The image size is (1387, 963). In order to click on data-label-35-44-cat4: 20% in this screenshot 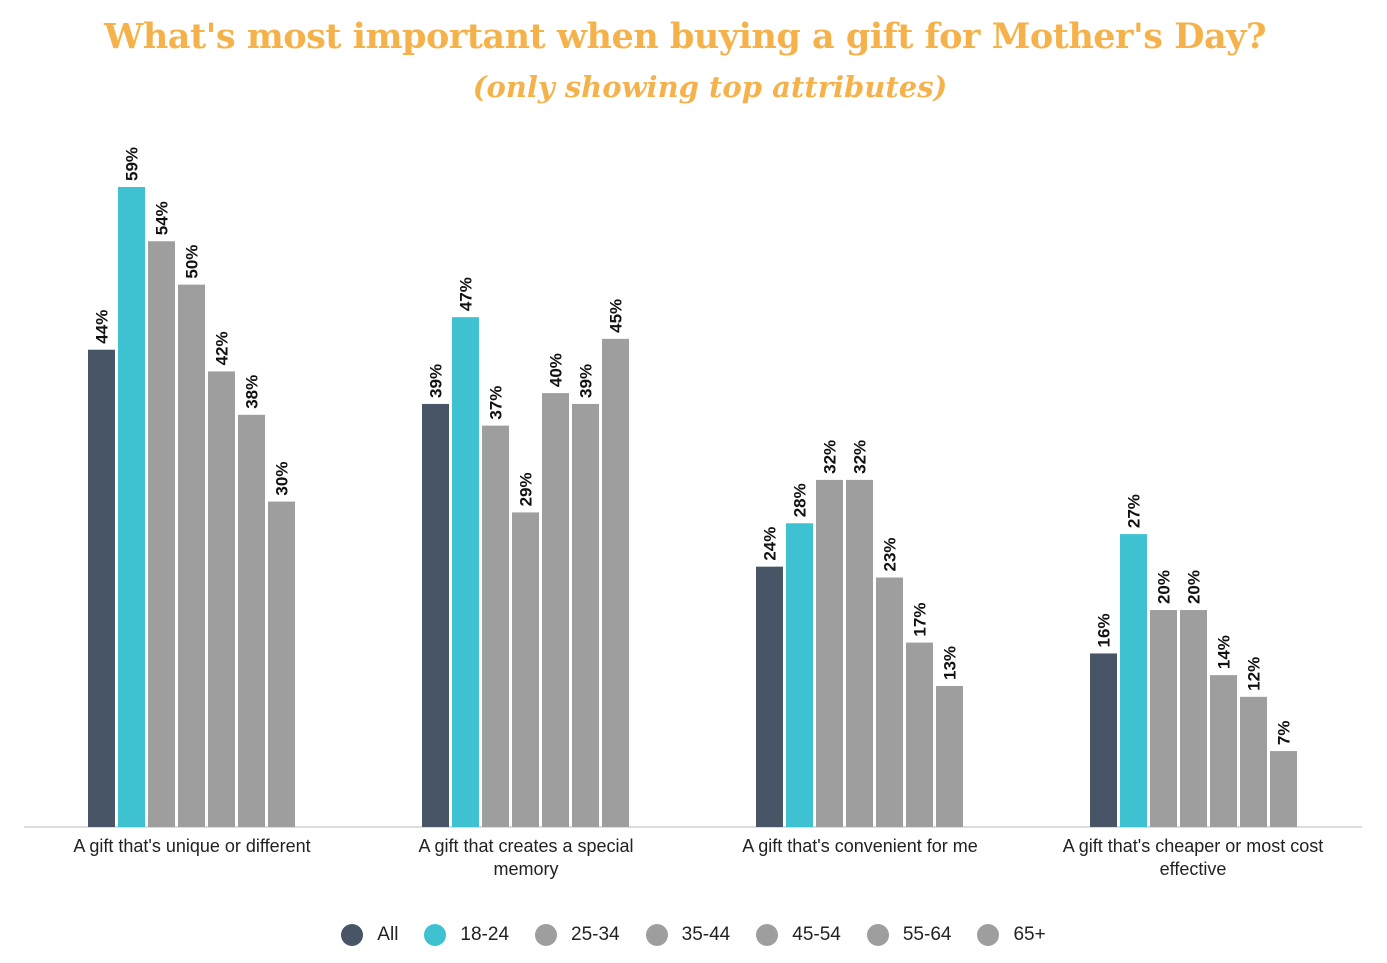, I will do `click(1194, 587)`.